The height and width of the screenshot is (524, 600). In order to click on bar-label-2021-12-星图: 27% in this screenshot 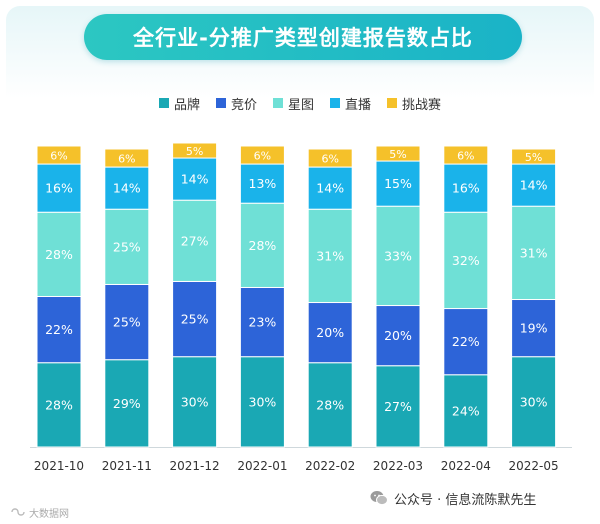, I will do `click(195, 240)`.